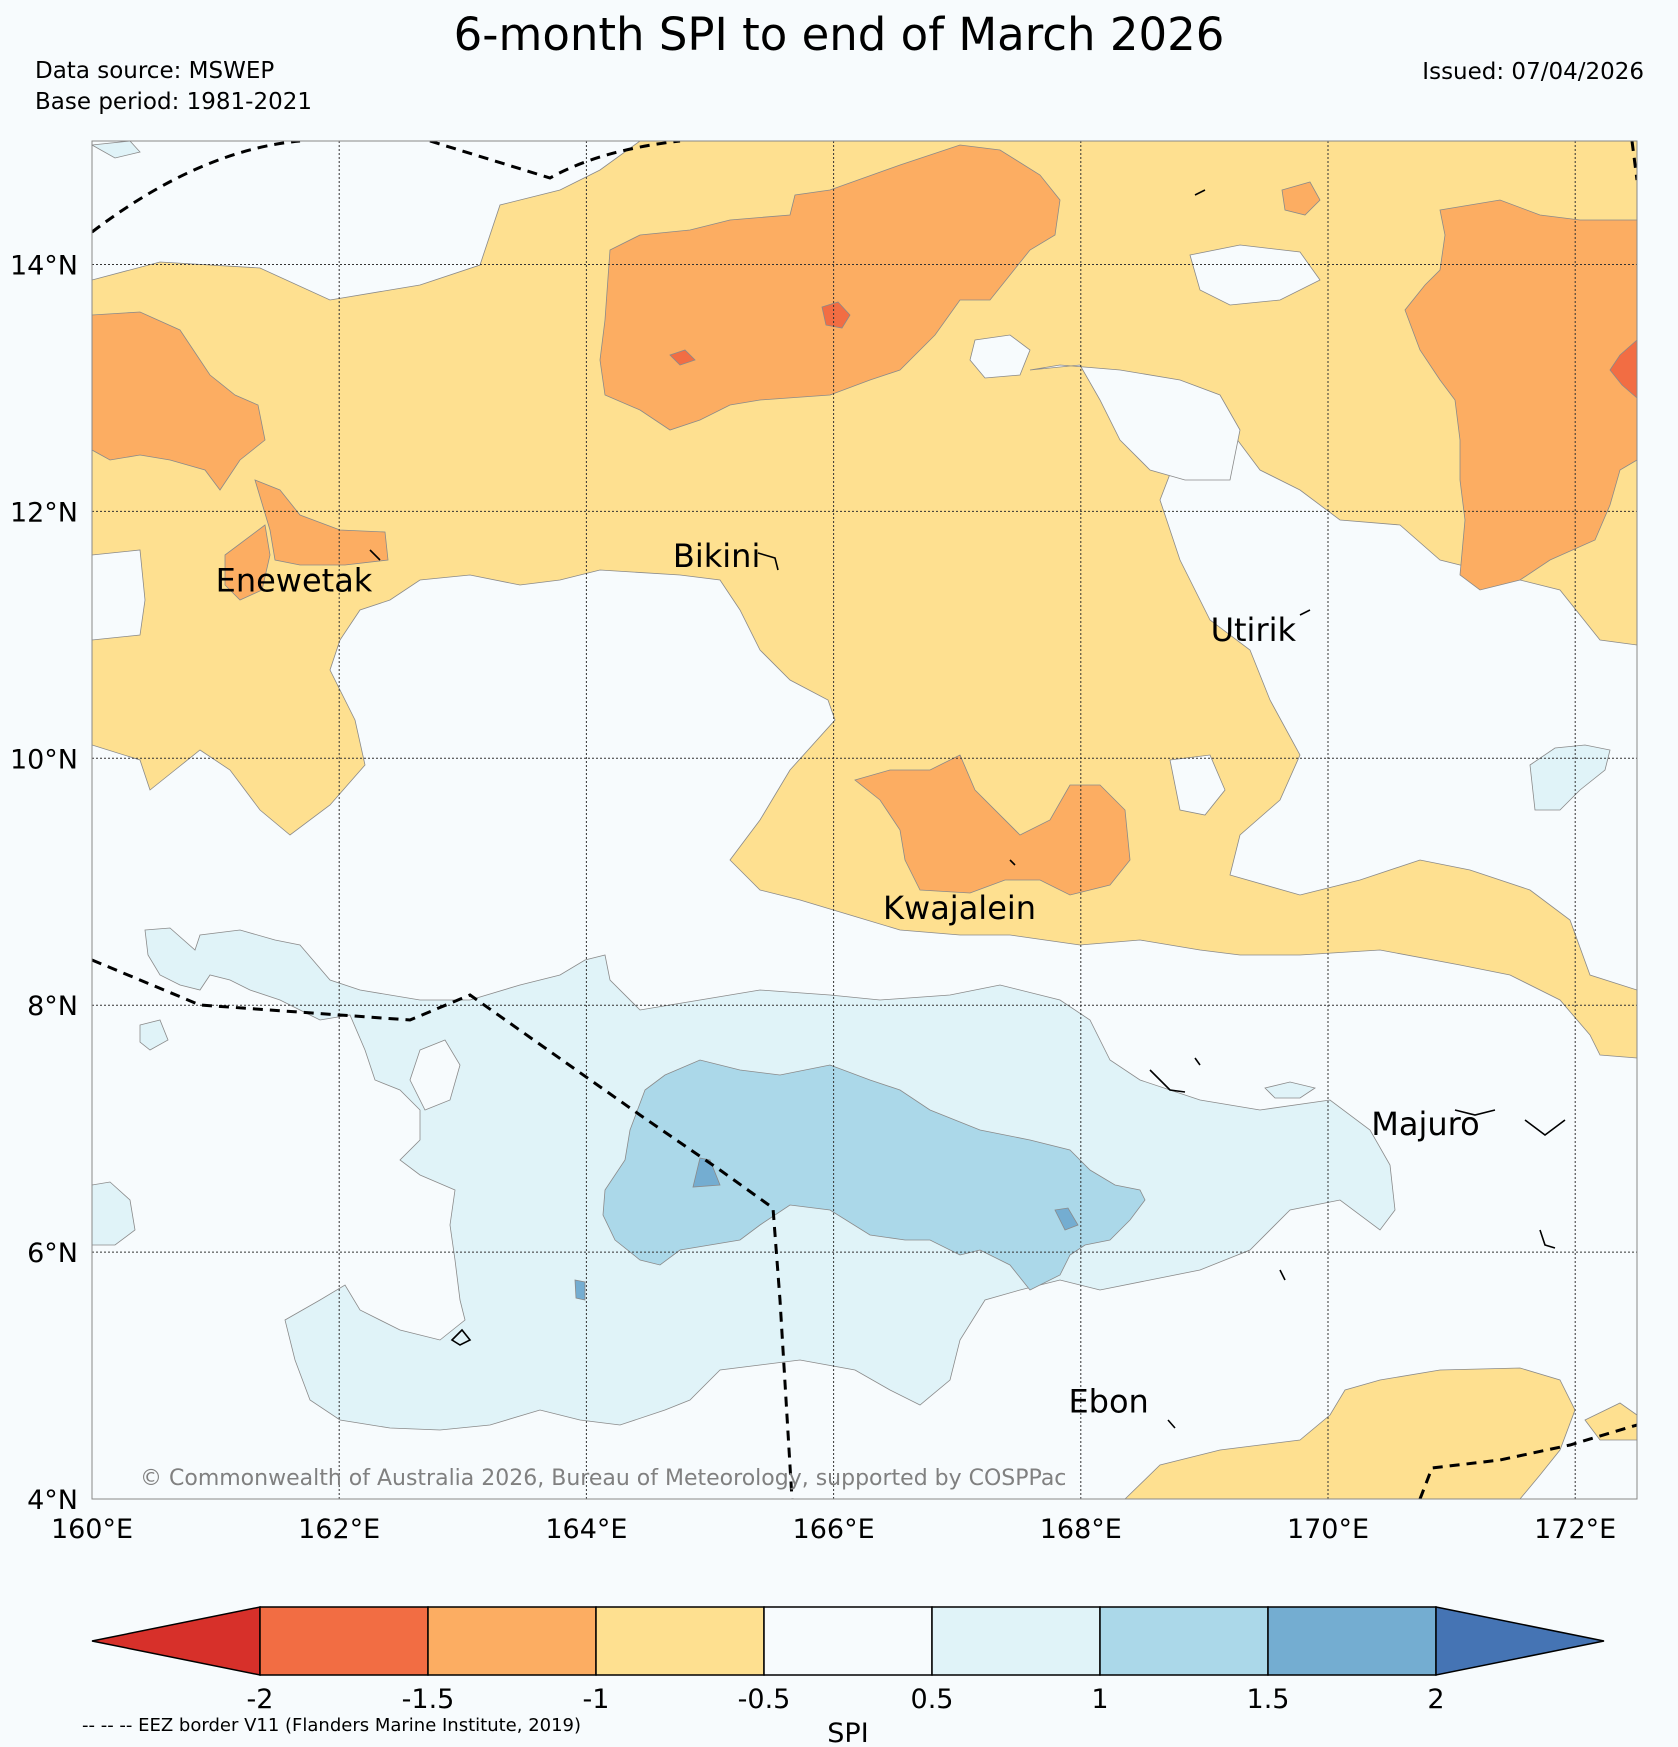 This screenshot has height=1747, width=1678. I want to click on colorbar-extend-high, so click(1520, 1641).